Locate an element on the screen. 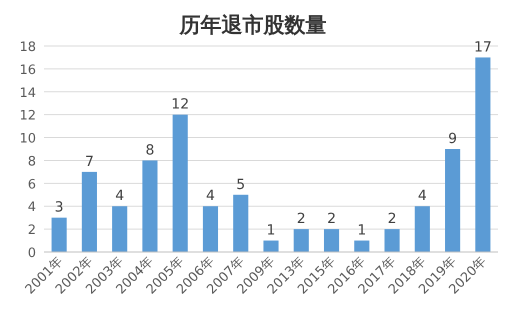  y-tick-label: 6 is located at coordinates (32, 184).